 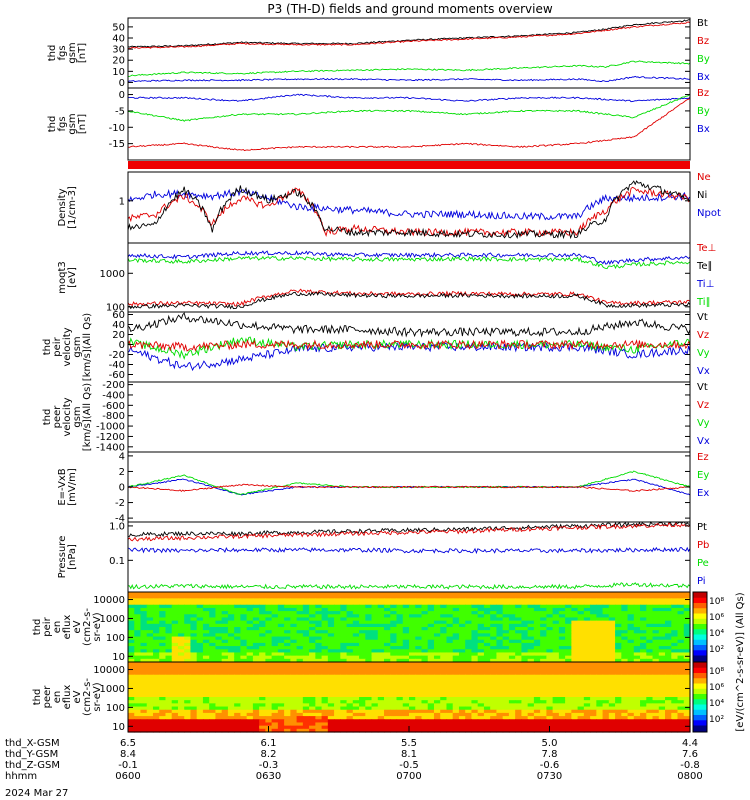 I want to click on fgs-gsm-comp-frame, so click(x=409, y=124).